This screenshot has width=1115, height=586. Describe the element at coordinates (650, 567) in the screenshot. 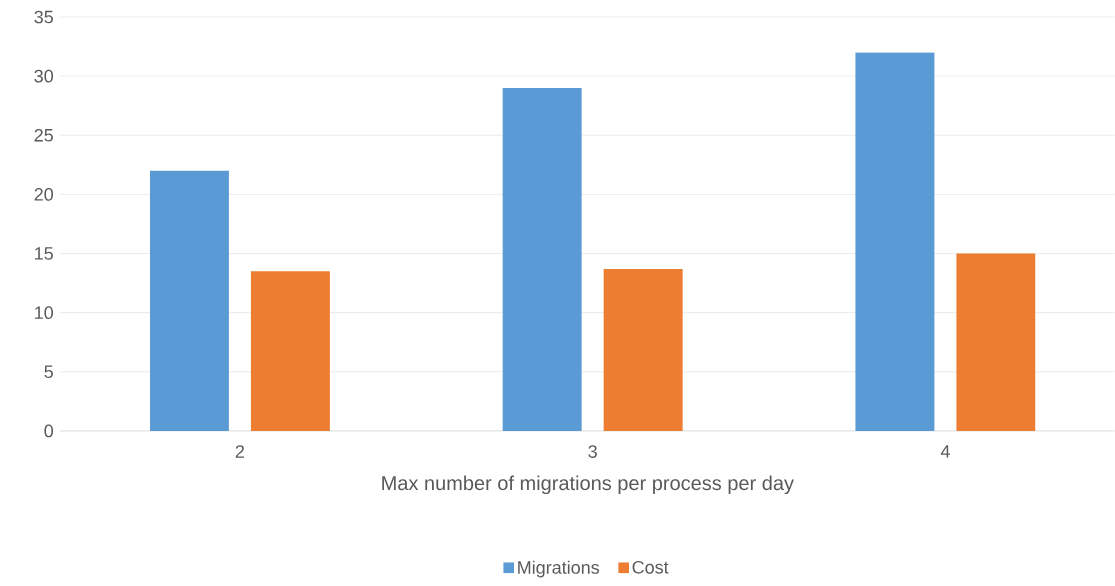

I see `legend-label: Cost` at that location.